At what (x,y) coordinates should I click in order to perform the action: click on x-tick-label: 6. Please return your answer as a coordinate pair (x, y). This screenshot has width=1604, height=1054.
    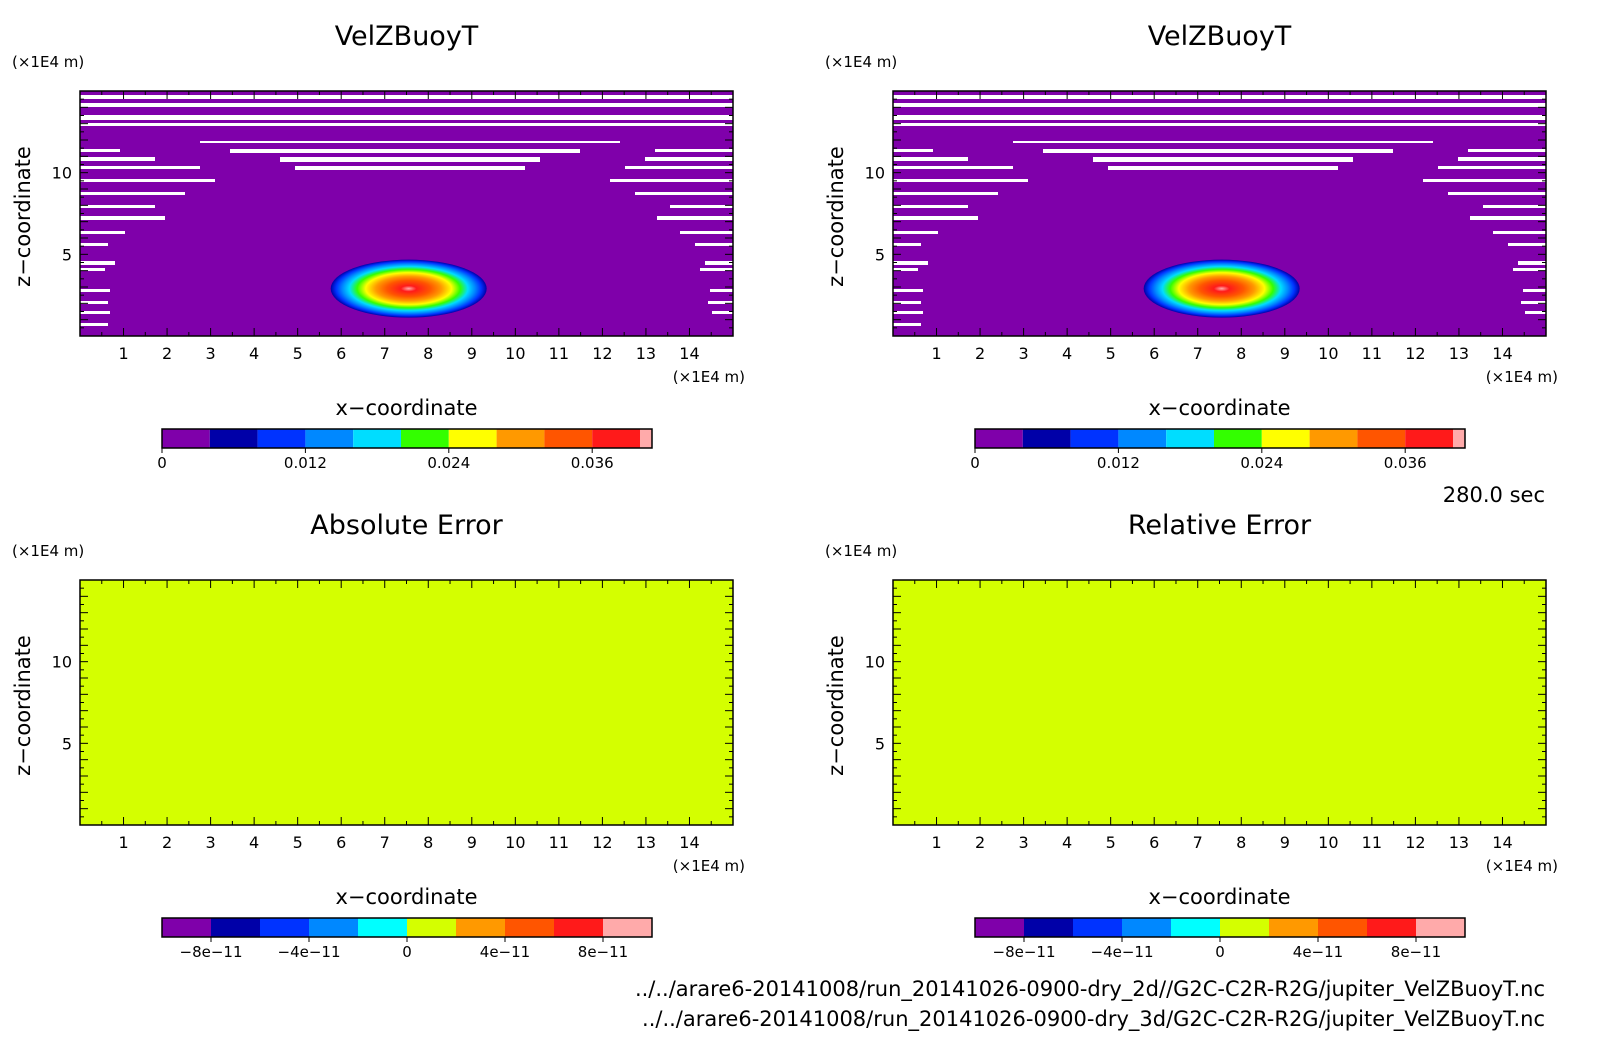
    Looking at the image, I should click on (341, 353).